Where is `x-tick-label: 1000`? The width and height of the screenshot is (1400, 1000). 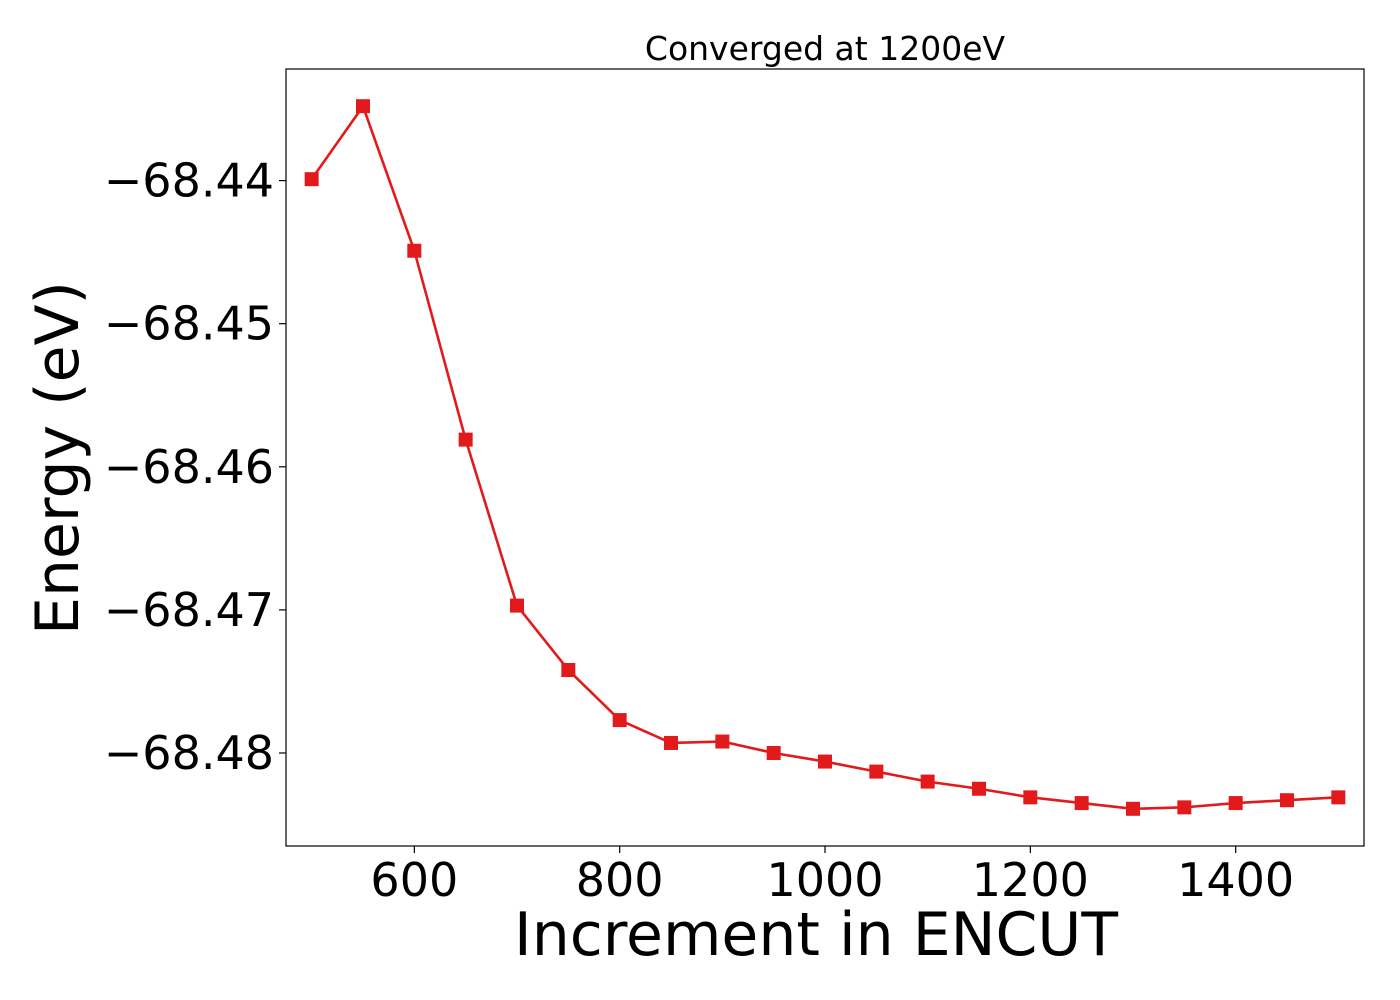 x-tick-label: 1000 is located at coordinates (824, 880).